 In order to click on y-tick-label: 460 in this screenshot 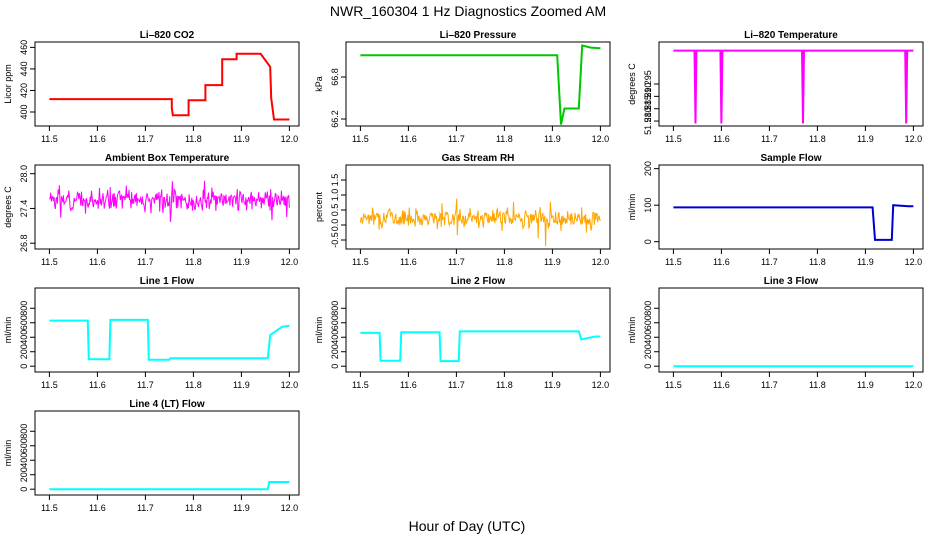, I will do `click(24, 47)`.